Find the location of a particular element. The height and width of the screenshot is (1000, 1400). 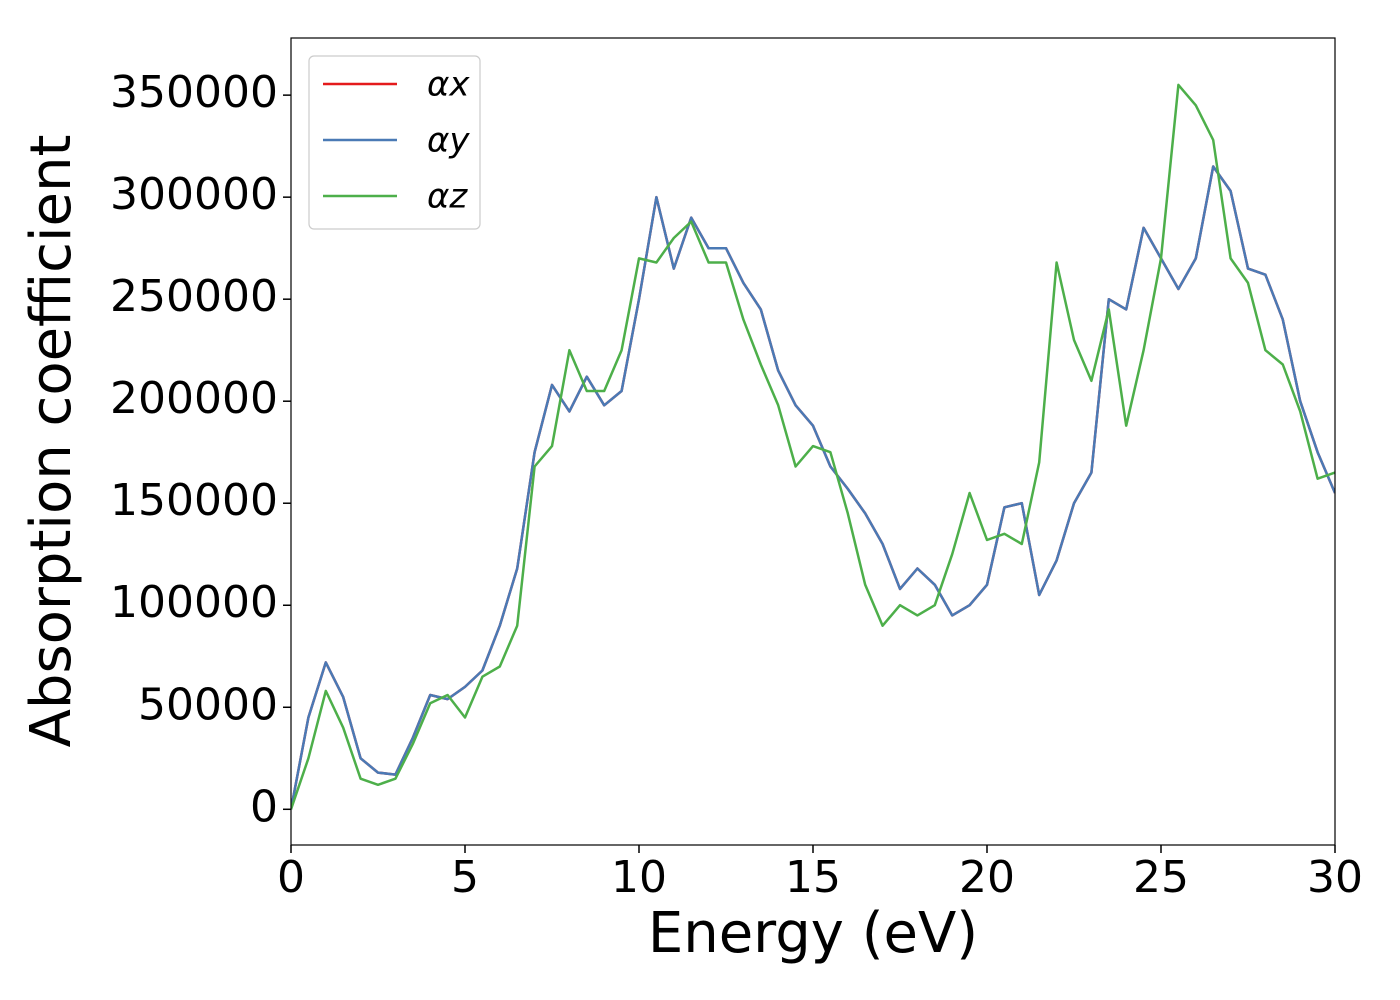

legend-label: αz is located at coordinates (447, 197).